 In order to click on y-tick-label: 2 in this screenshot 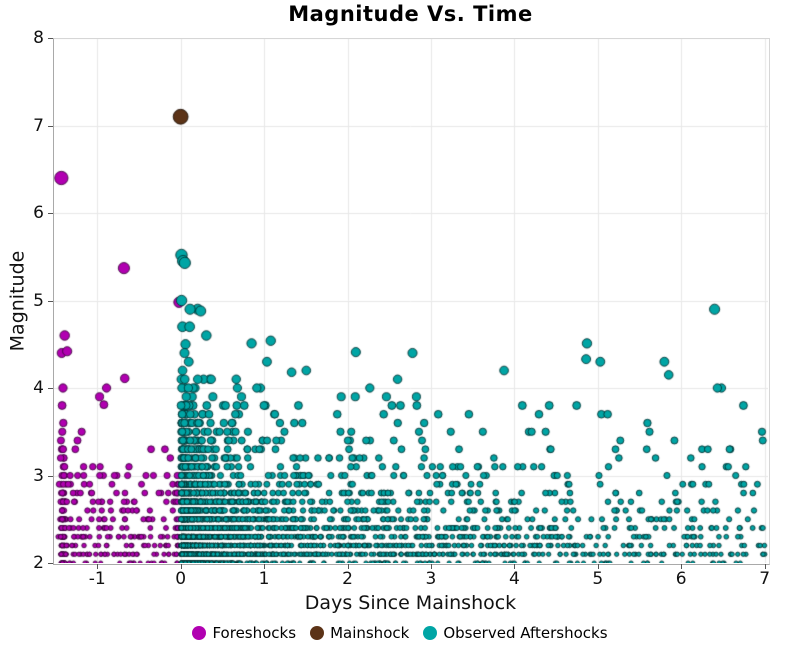, I will do `click(38, 563)`.